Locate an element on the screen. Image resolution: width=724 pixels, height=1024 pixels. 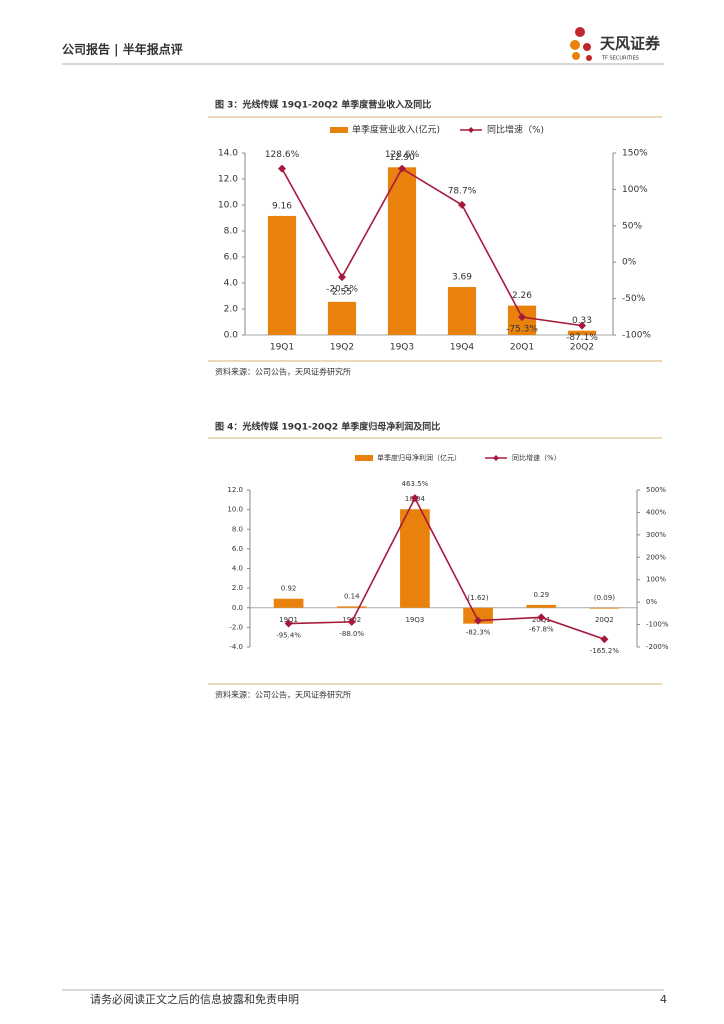
bar-value-label: (0.09) is located at coordinates (604, 598).